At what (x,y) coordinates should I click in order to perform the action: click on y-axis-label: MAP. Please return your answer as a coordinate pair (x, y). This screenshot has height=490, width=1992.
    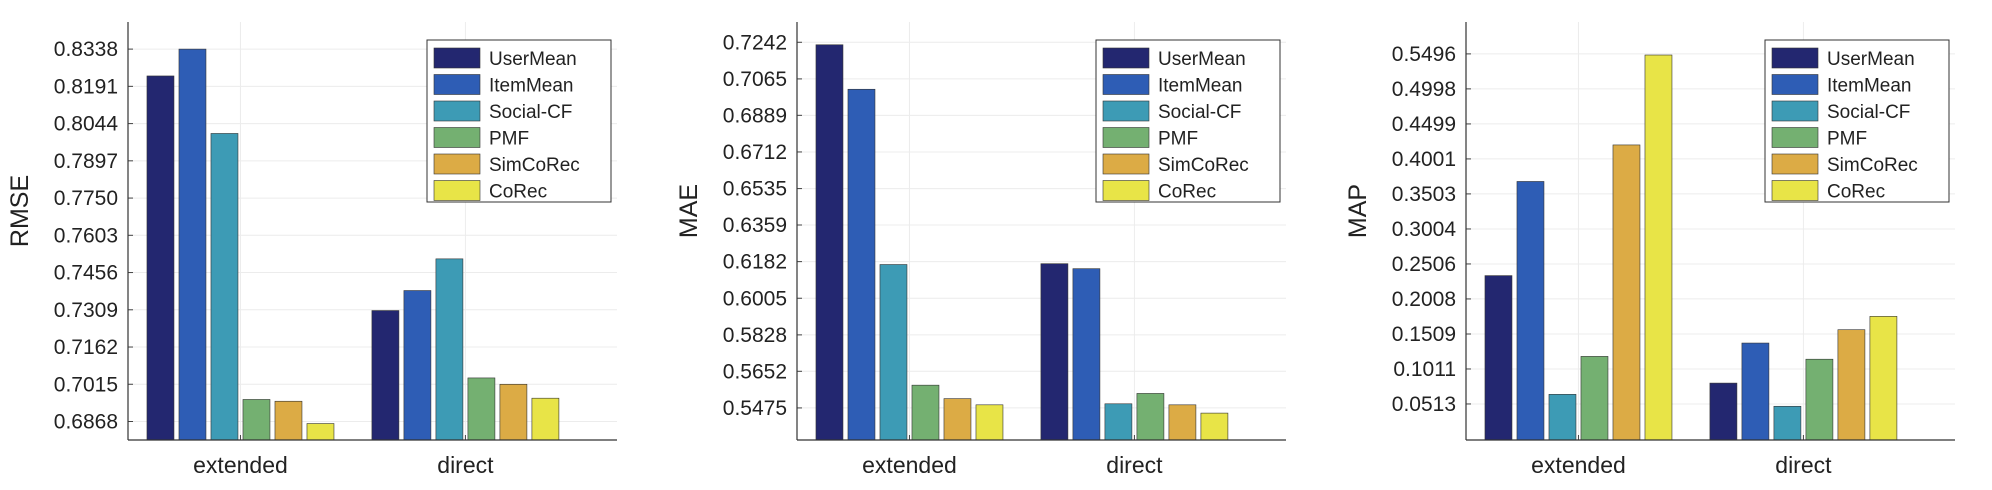
    Looking at the image, I should click on (1358, 211).